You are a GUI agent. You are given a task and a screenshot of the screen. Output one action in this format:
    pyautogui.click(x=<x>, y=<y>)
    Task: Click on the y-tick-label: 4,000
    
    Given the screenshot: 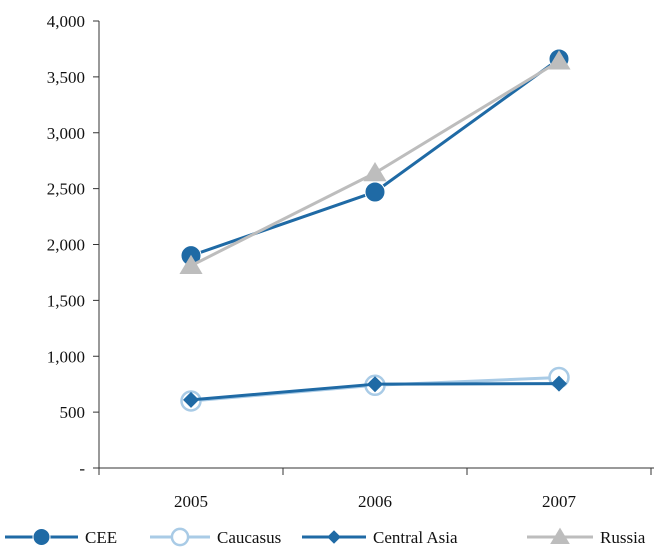 What is the action you would take?
    pyautogui.click(x=66, y=21)
    